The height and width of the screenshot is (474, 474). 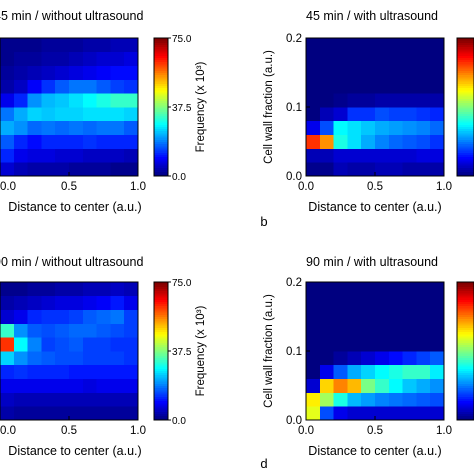 What do you see at coordinates (294, 108) in the screenshot?
I see `y-tick-label: 0.1` at bounding box center [294, 108].